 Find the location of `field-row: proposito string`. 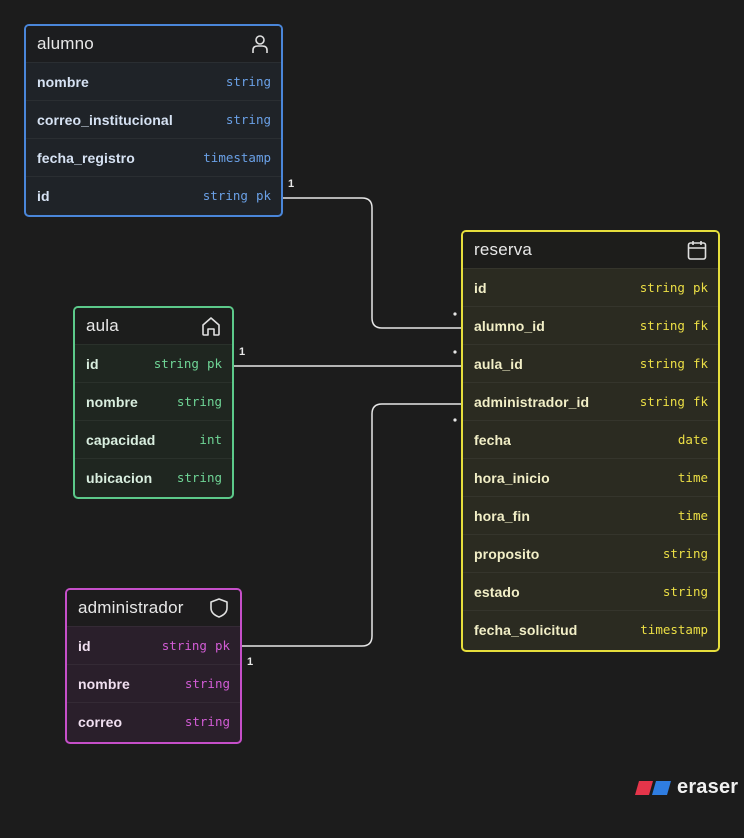

field-row: proposito string is located at coordinates (590, 553).